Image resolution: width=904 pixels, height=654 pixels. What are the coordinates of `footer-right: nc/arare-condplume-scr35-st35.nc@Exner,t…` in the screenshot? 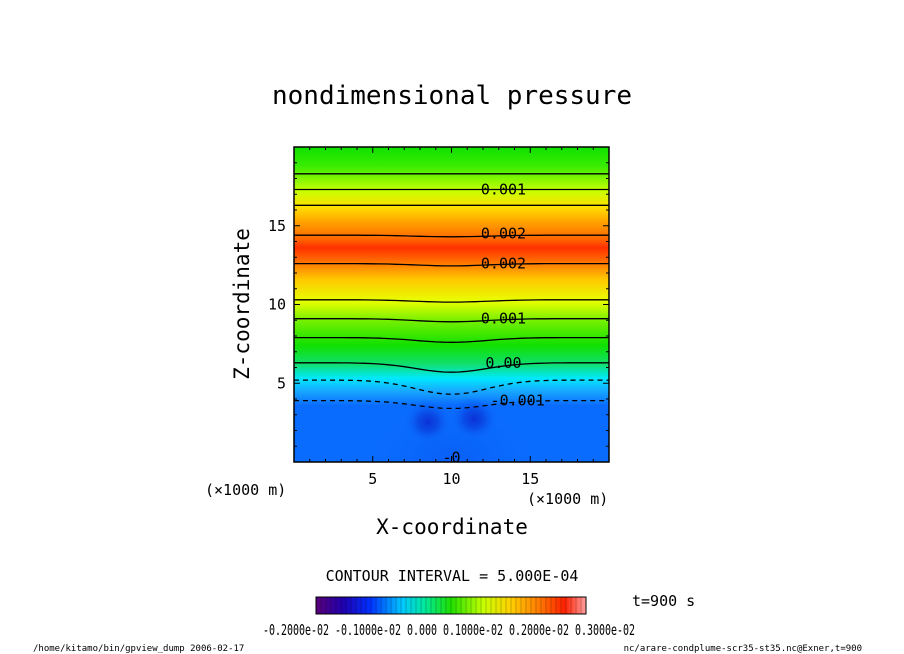 It's located at (743, 649).